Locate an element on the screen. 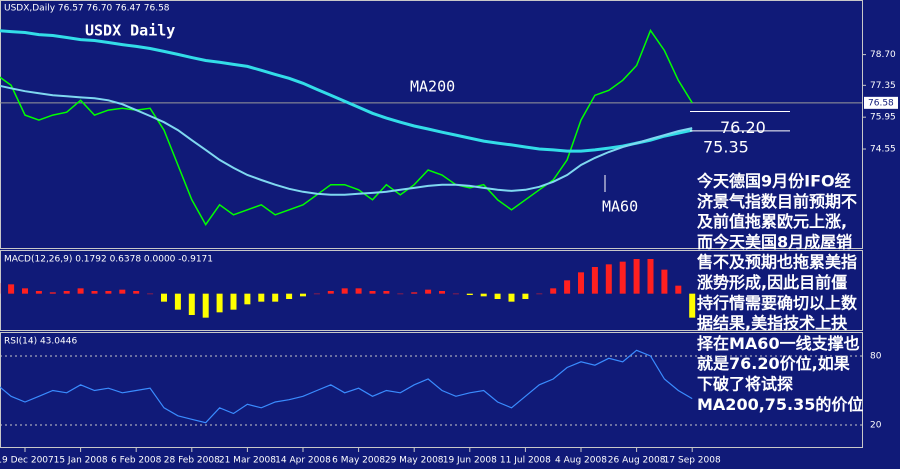 The image size is (900, 469). note-line: 据结果,美指技术上抉 is located at coordinates (772, 323).